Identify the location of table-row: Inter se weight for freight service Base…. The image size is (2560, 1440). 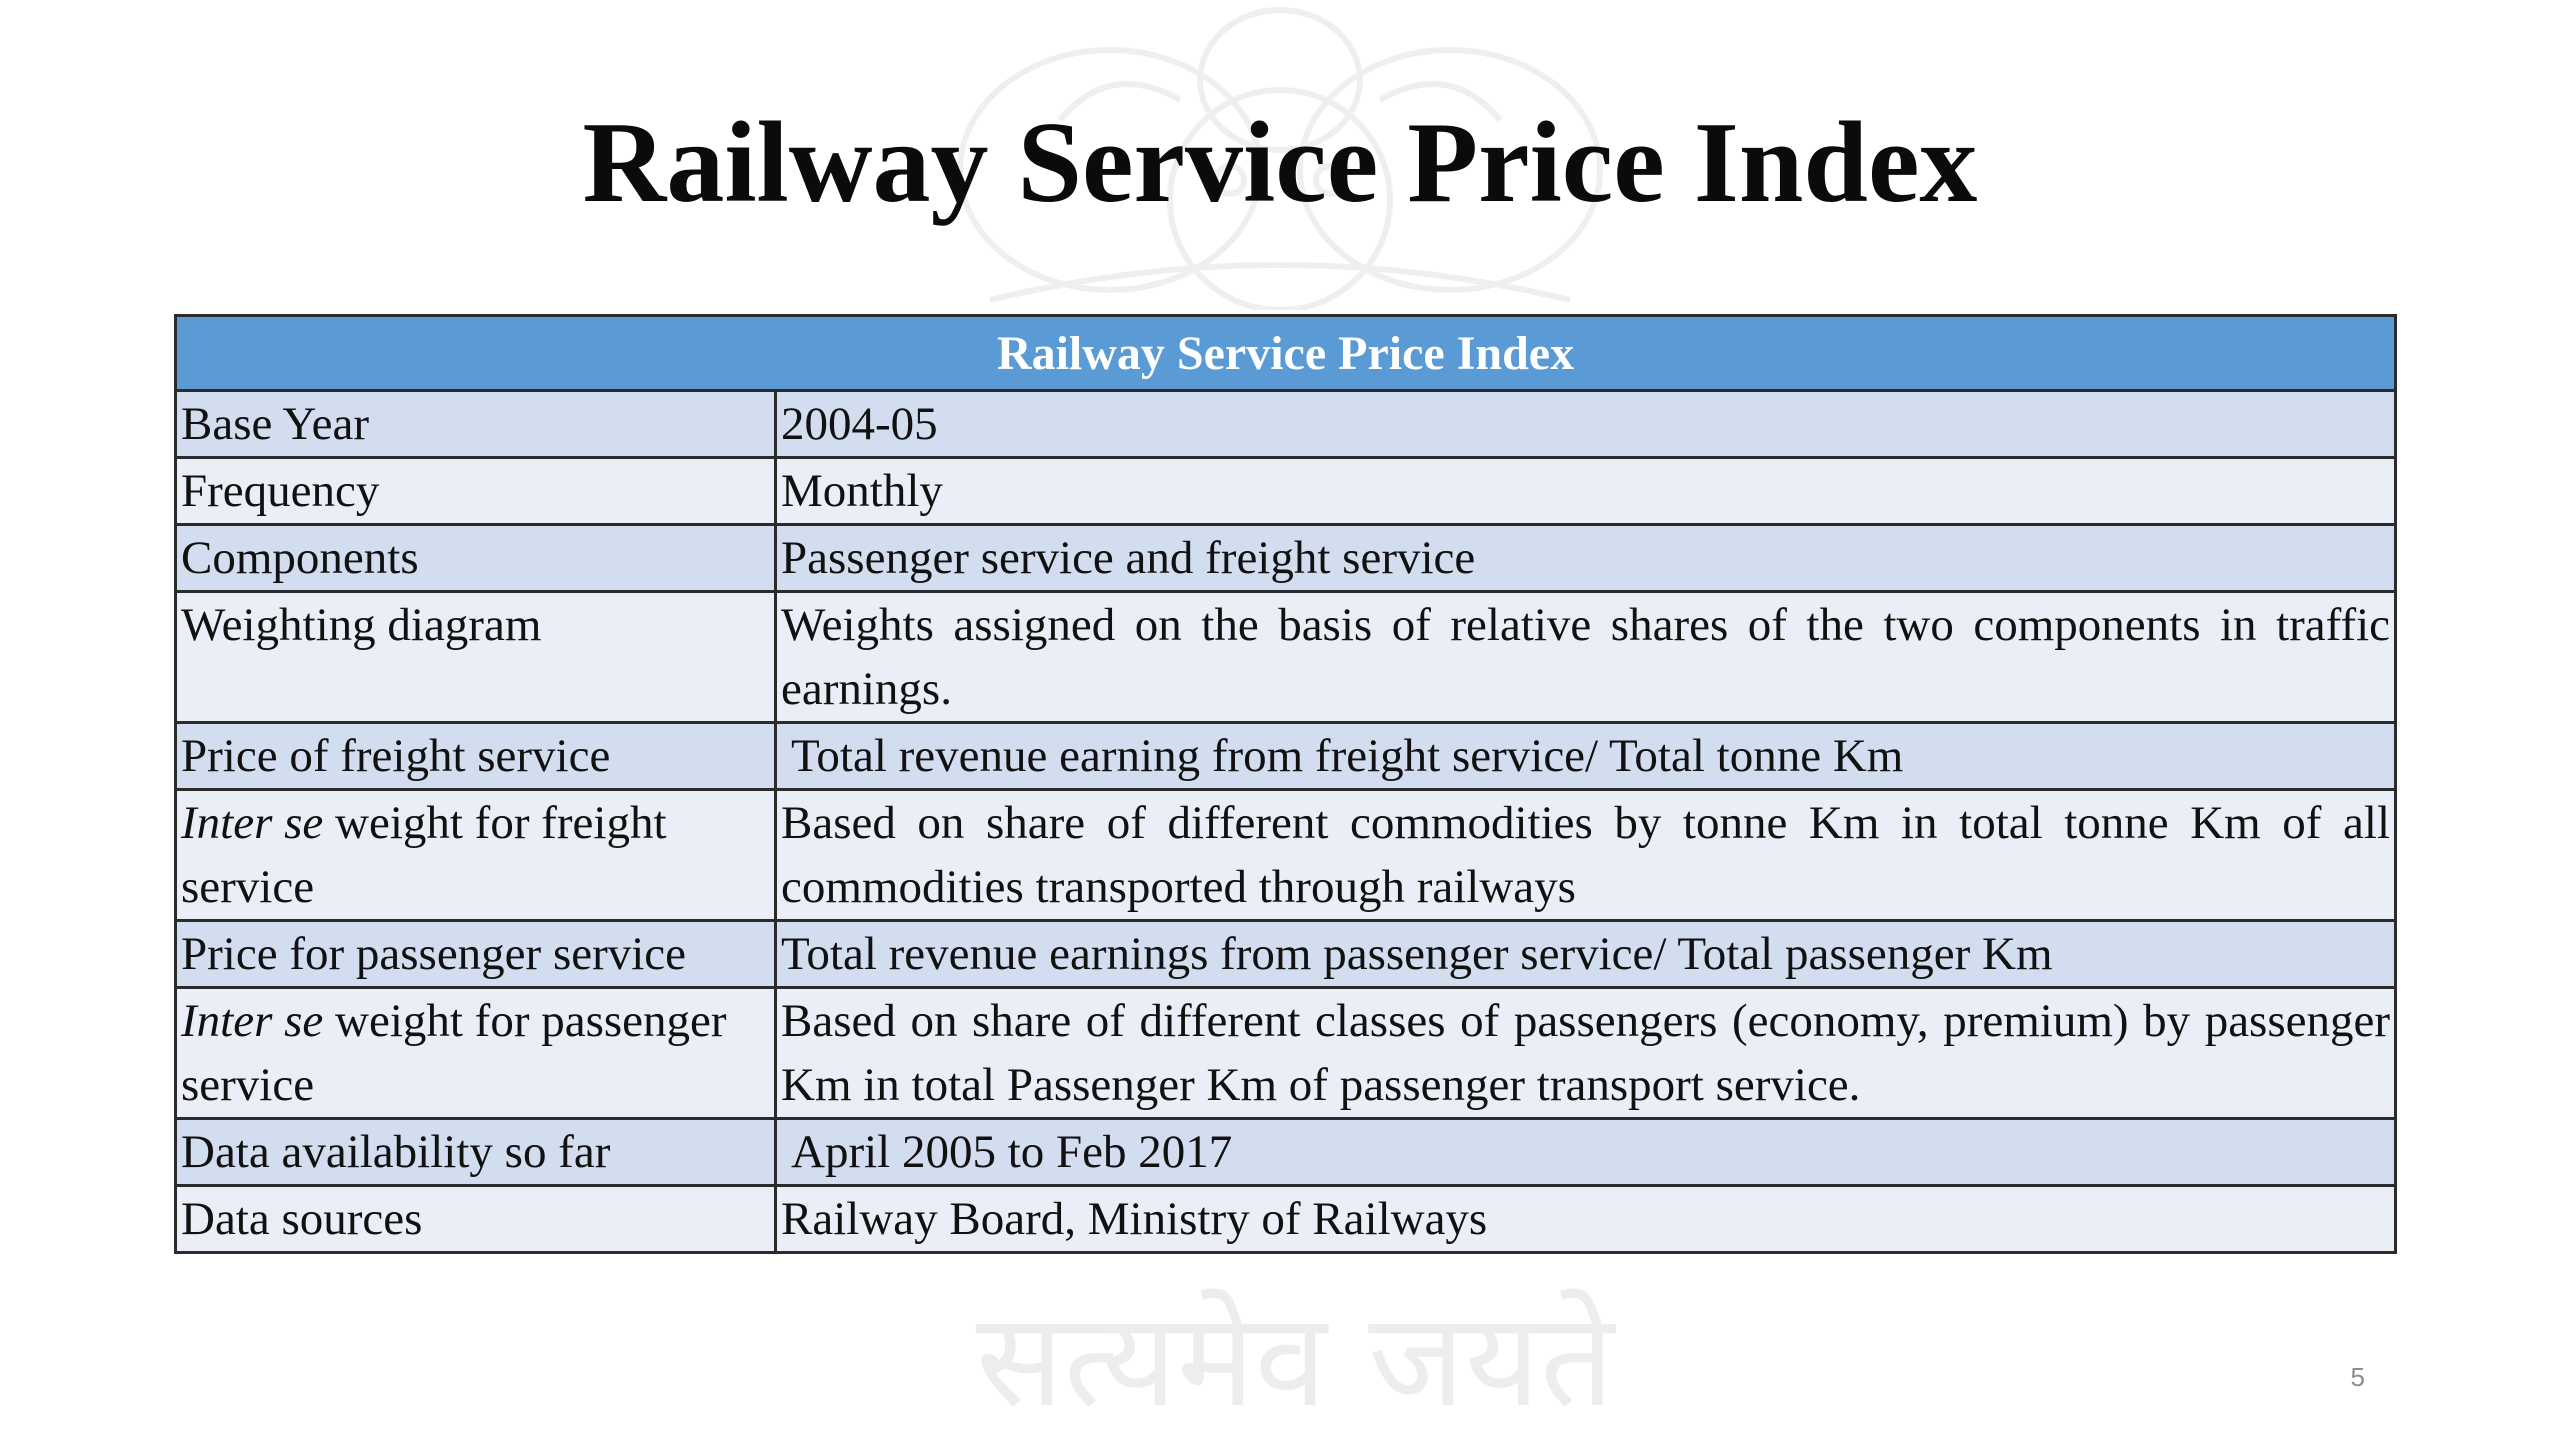
(1286, 855).